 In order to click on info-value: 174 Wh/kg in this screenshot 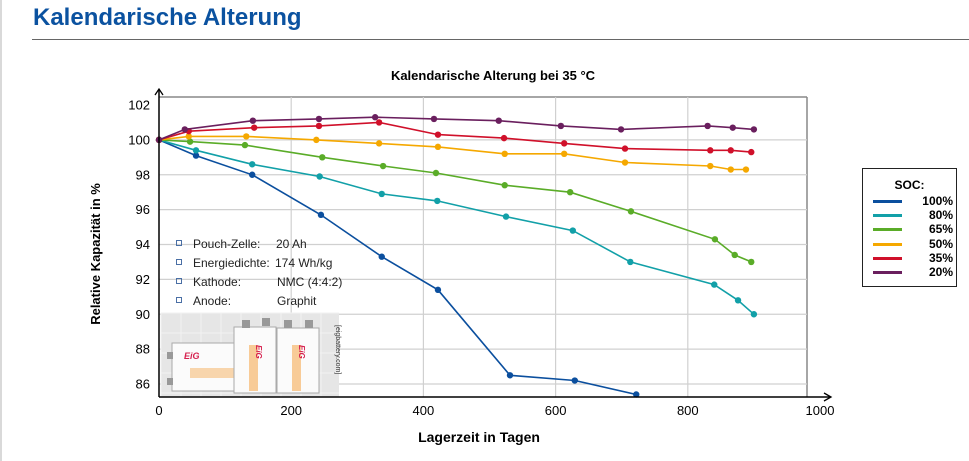, I will do `click(304, 263)`.